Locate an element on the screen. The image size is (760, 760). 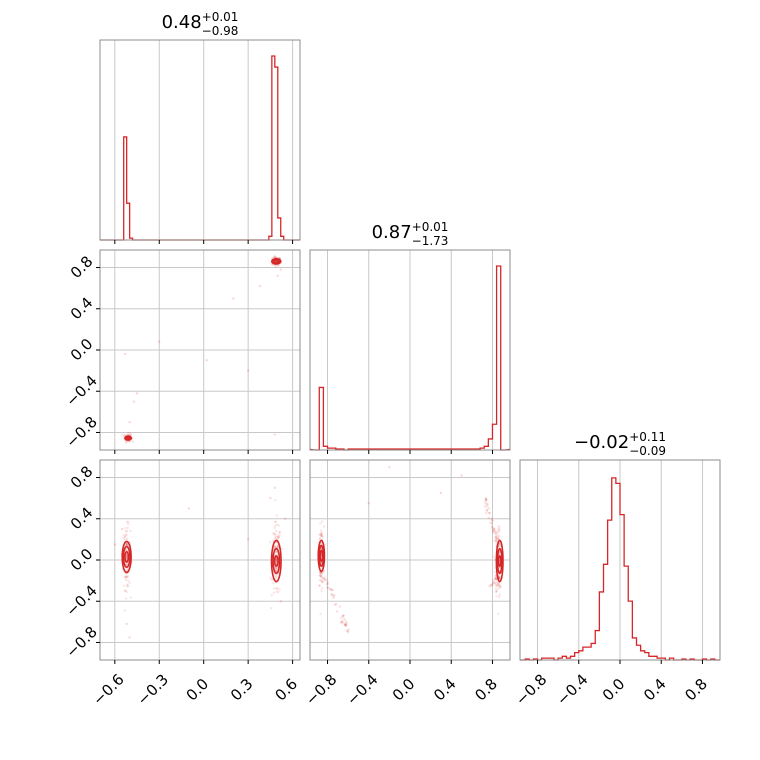
y-tick-label: 0.4 is located at coordinates (82, 519).